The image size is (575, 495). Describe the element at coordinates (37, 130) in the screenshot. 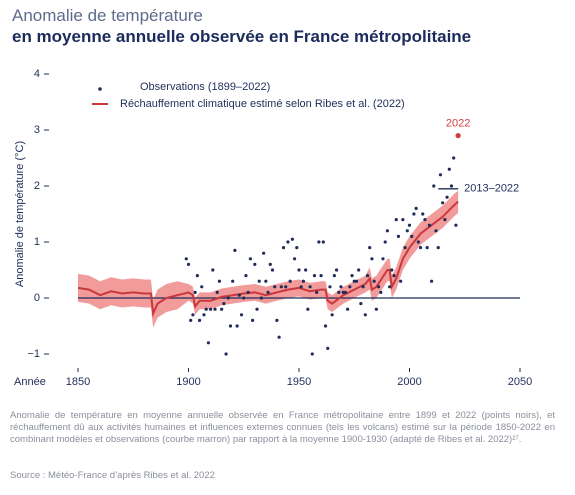

I see `y-tick-label: 3` at that location.